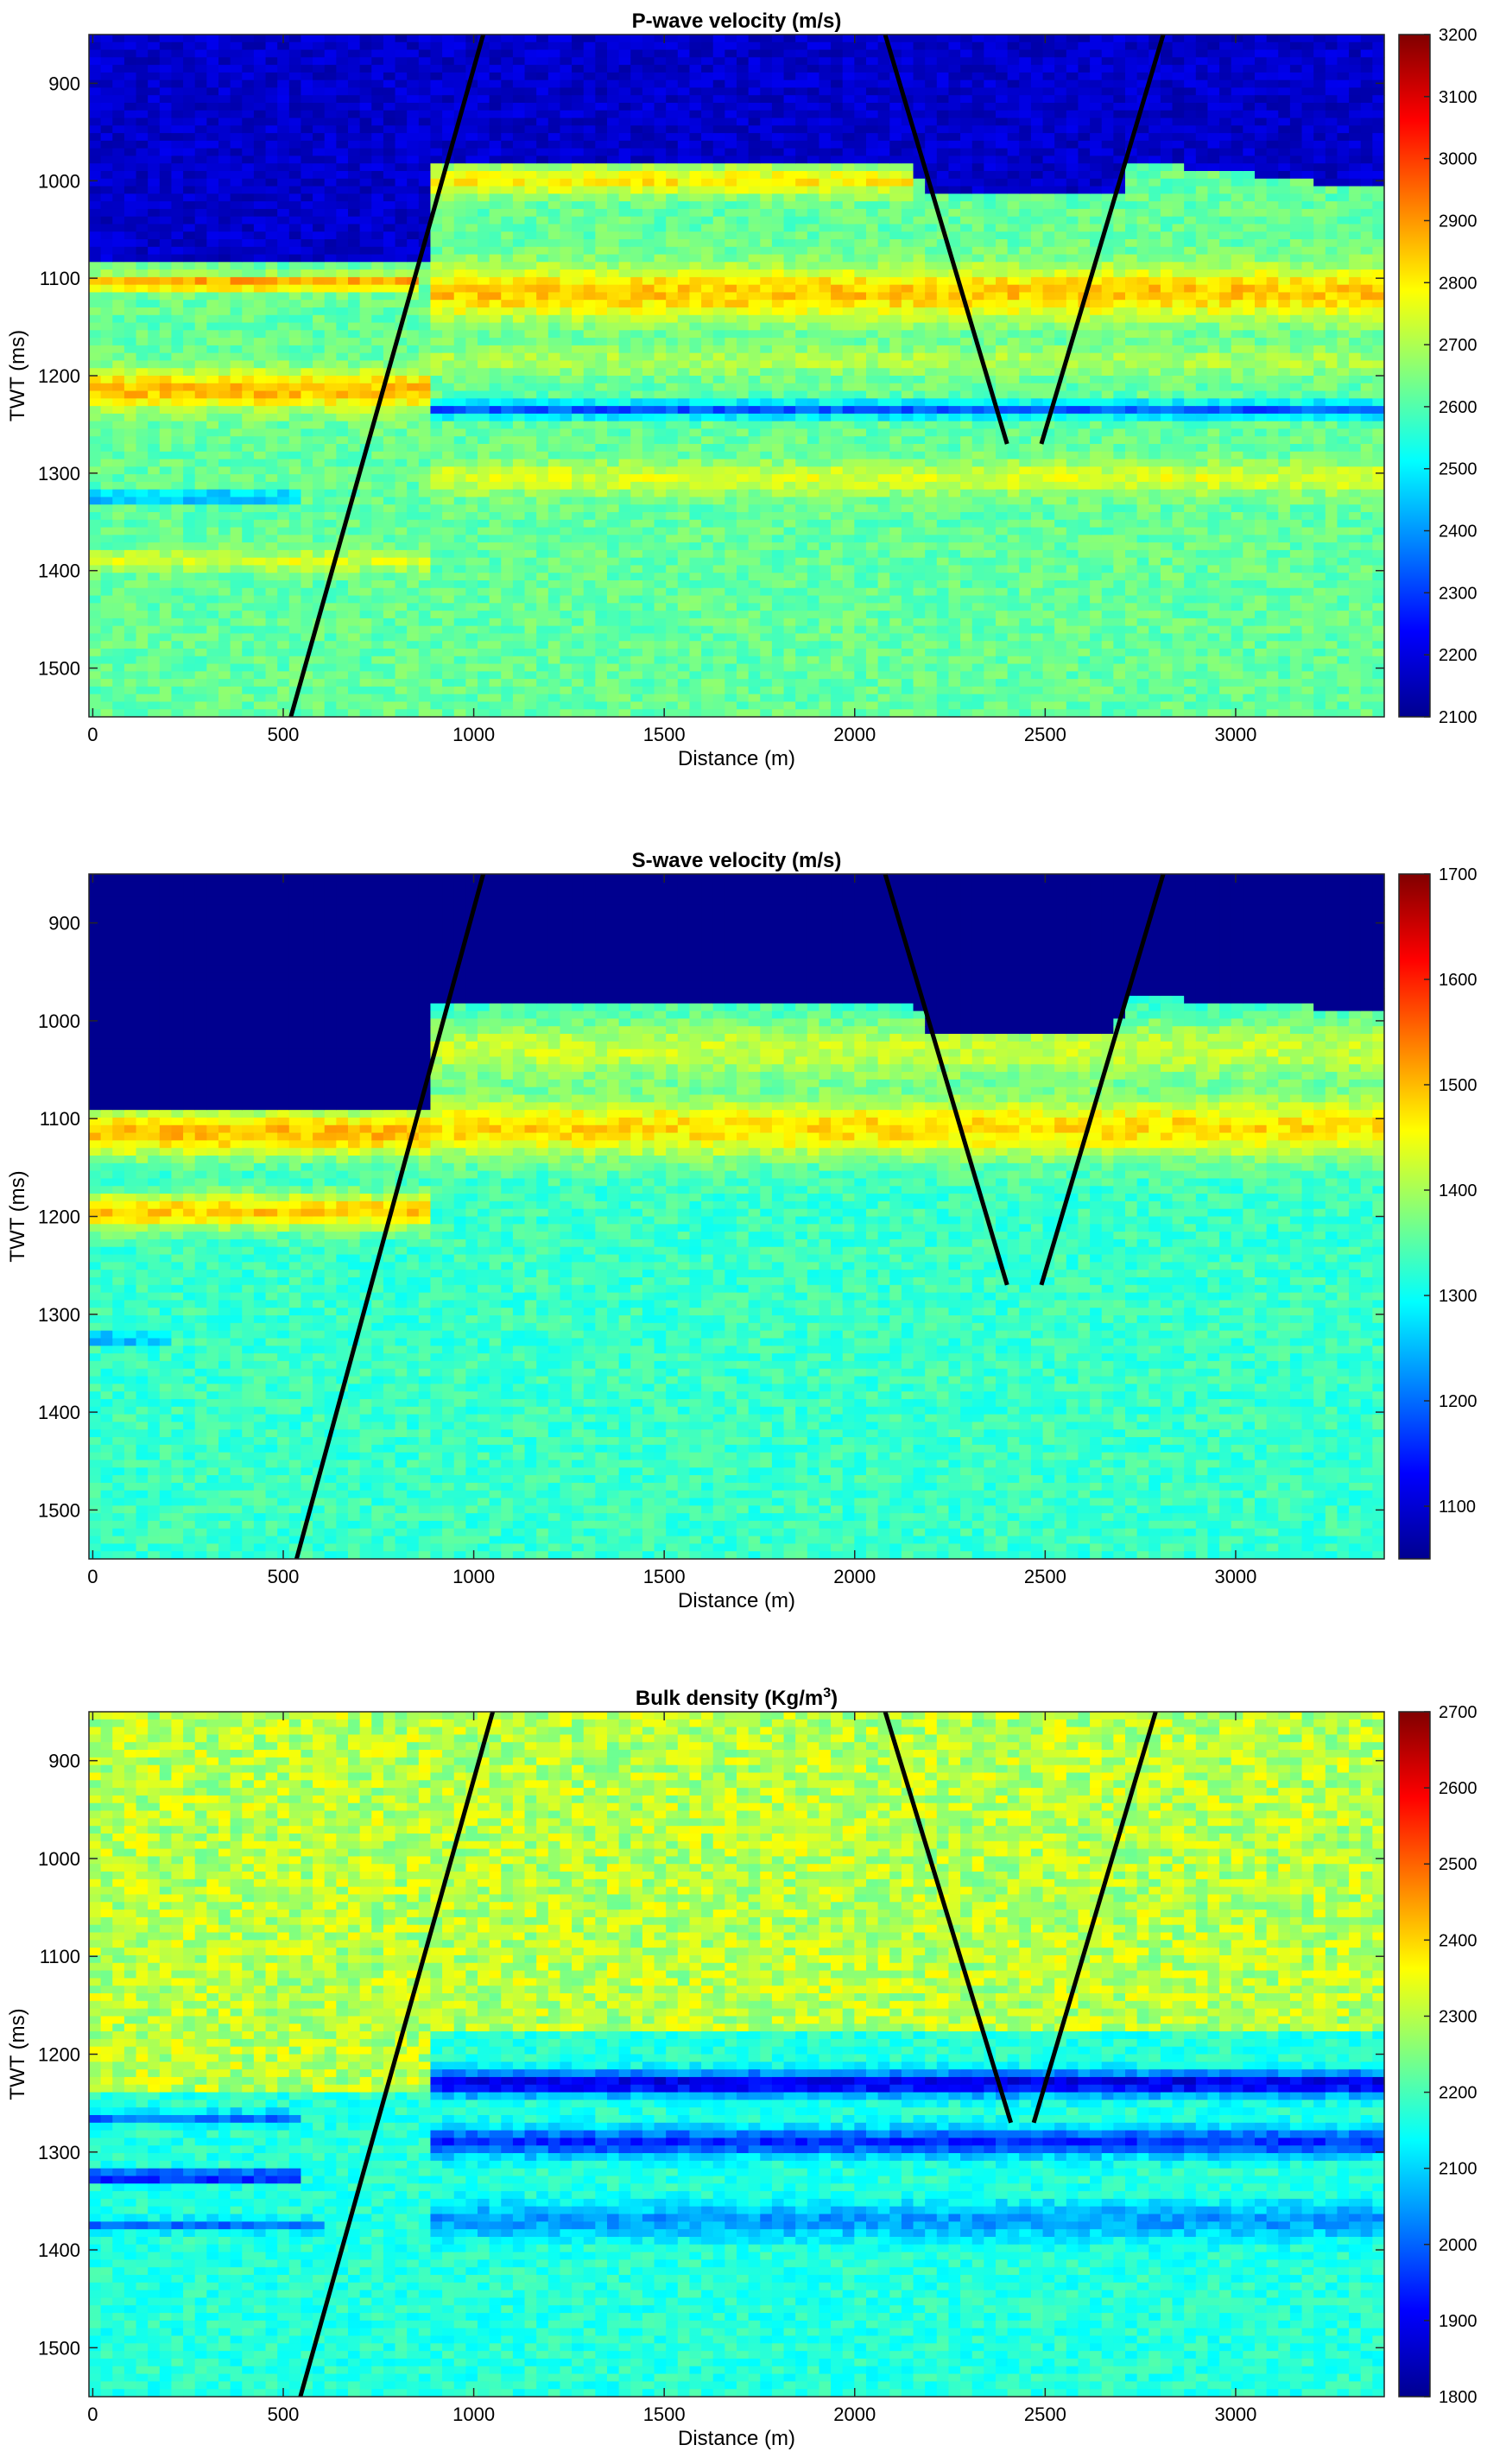 The width and height of the screenshot is (1487, 2464). I want to click on colorbar-tick-label: 1800, so click(1458, 2397).